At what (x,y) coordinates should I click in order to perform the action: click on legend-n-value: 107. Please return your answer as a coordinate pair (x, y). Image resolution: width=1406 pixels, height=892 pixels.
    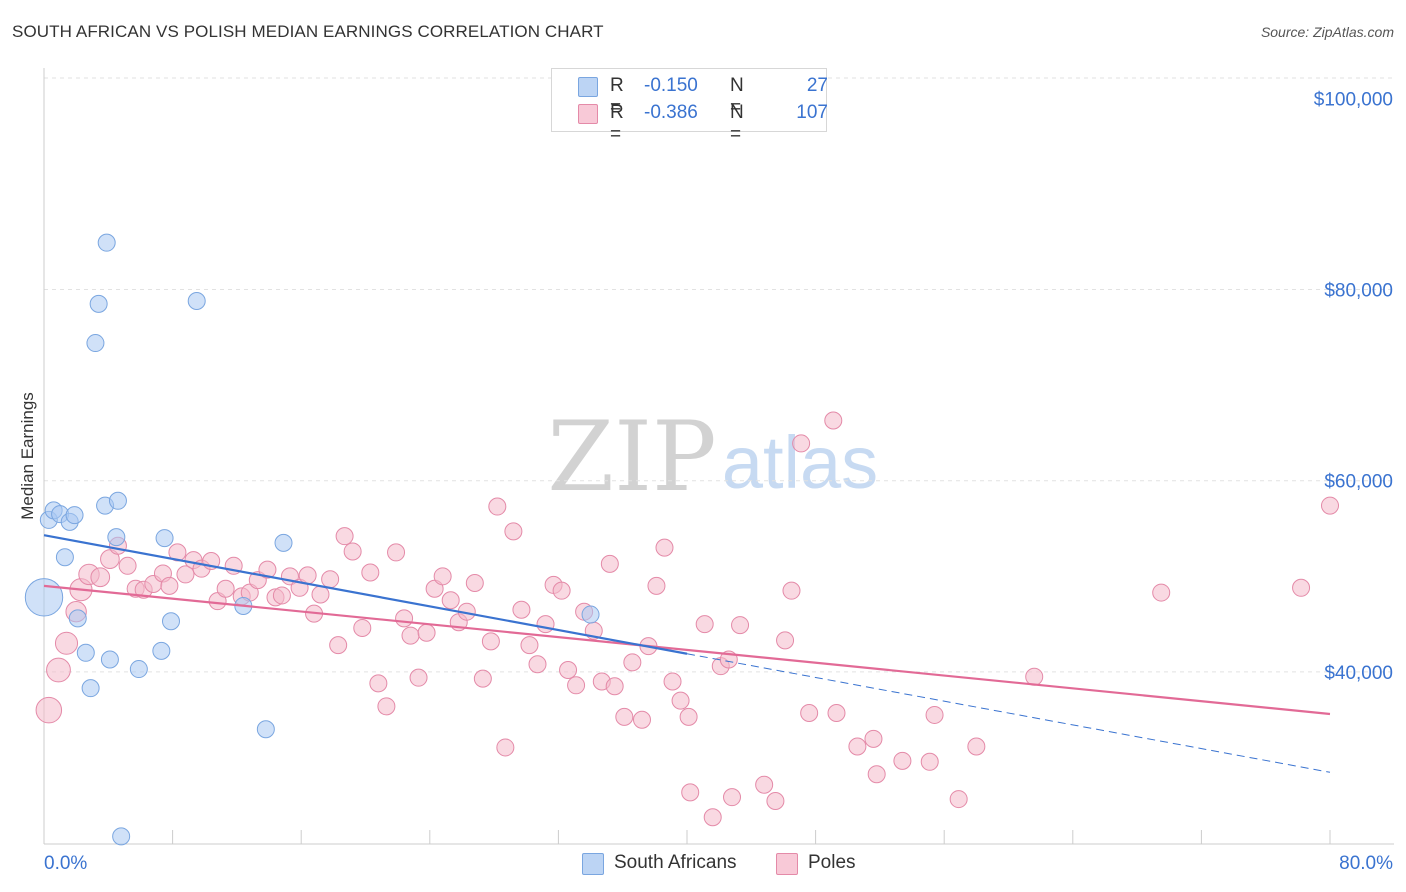
    Looking at the image, I should click on (812, 112).